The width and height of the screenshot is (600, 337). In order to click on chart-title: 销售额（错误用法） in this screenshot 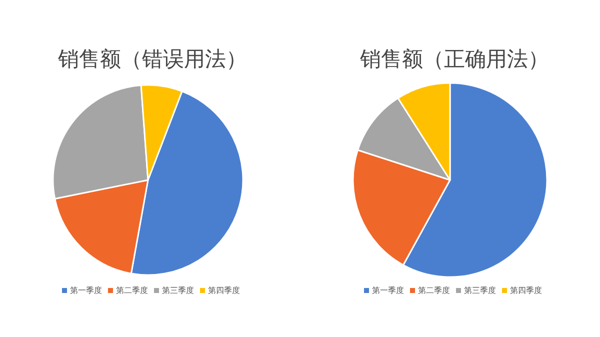, I will do `click(152, 59)`.